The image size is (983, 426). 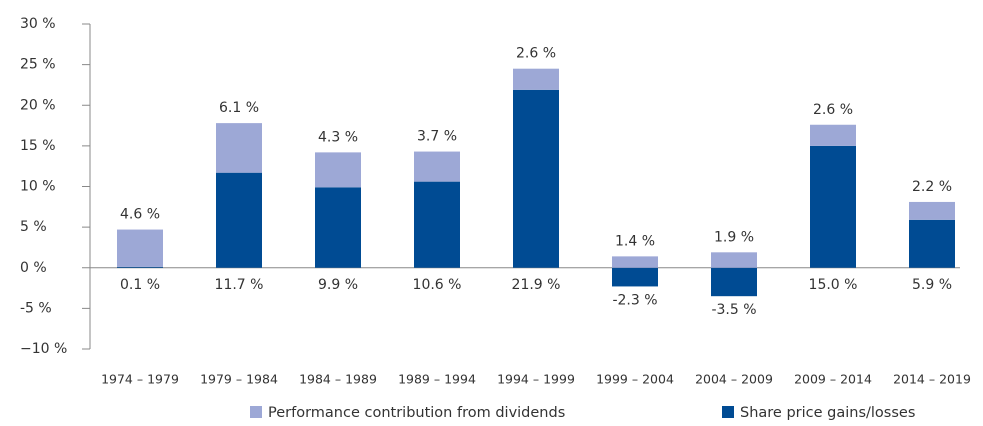 I want to click on x-tick-label: 2014 – 2019, so click(x=932, y=379).